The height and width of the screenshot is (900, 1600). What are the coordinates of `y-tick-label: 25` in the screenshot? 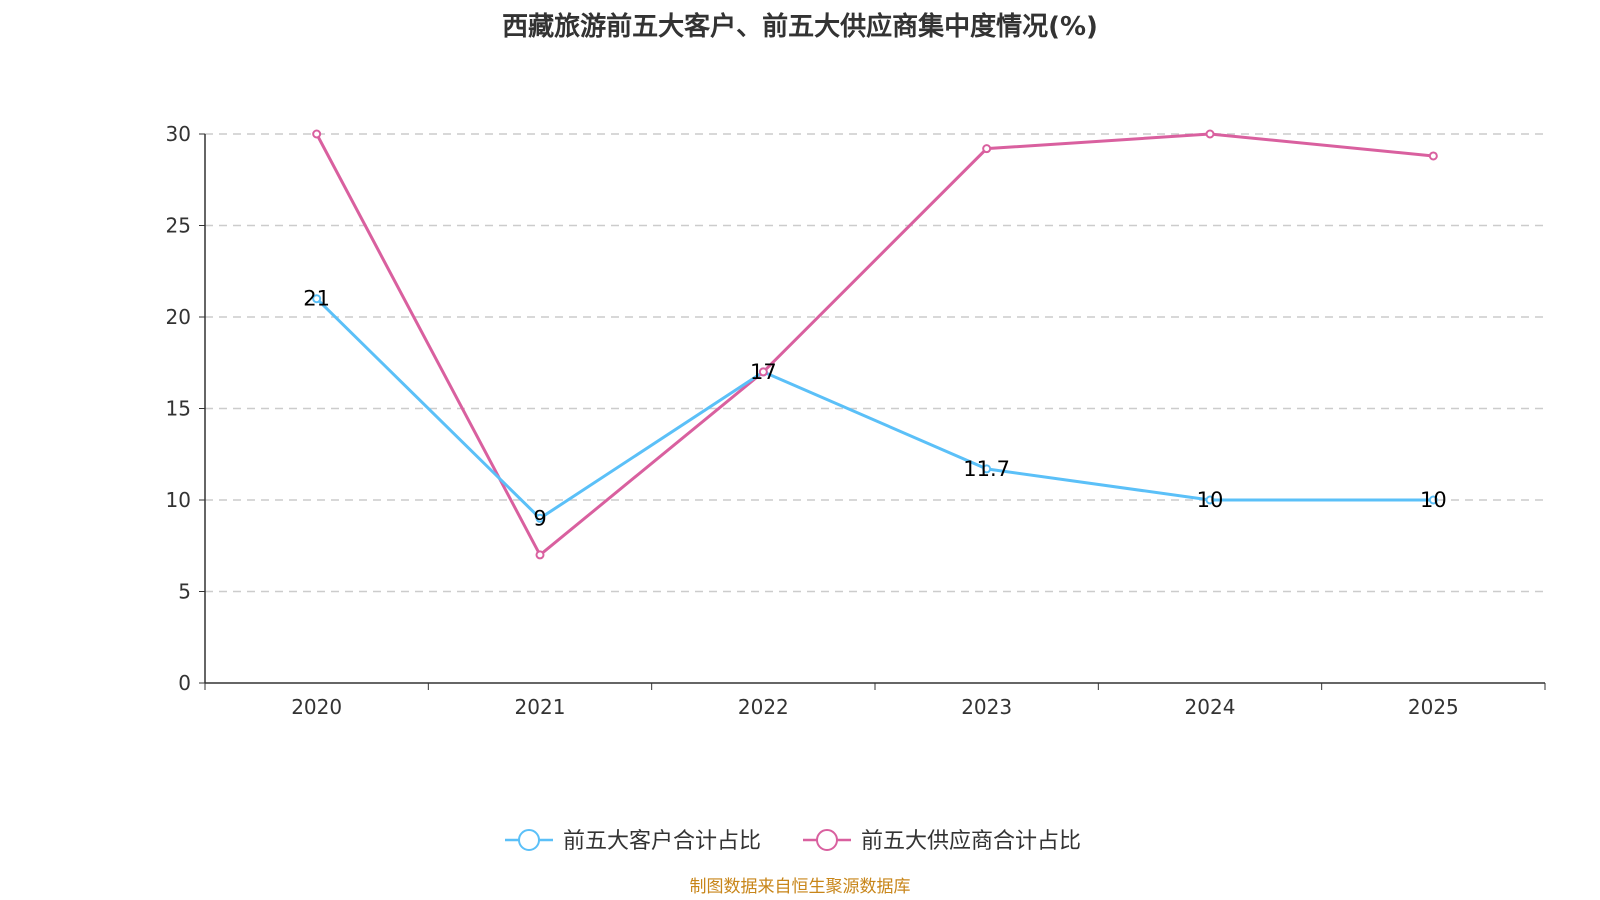 It's located at (178, 226).